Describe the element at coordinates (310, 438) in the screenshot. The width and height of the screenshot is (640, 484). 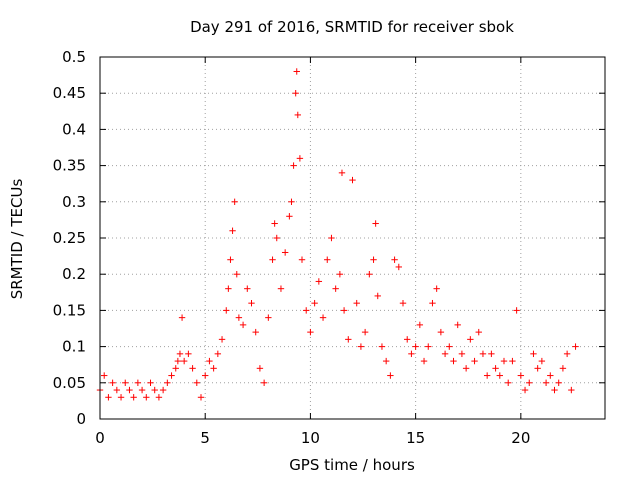
I see `x-tick-label: 10` at that location.